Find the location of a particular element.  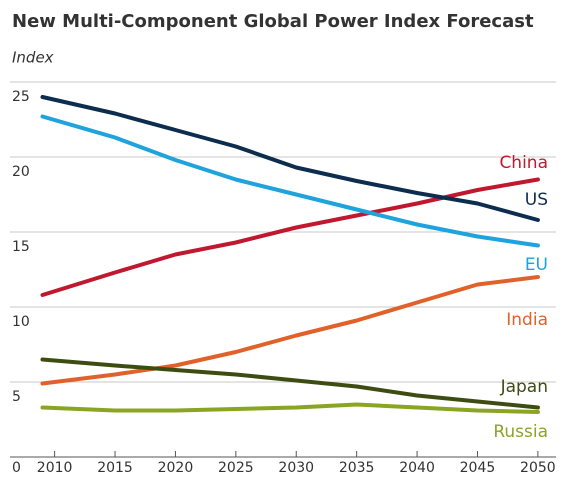

series-label: Japan is located at coordinates (524, 387).